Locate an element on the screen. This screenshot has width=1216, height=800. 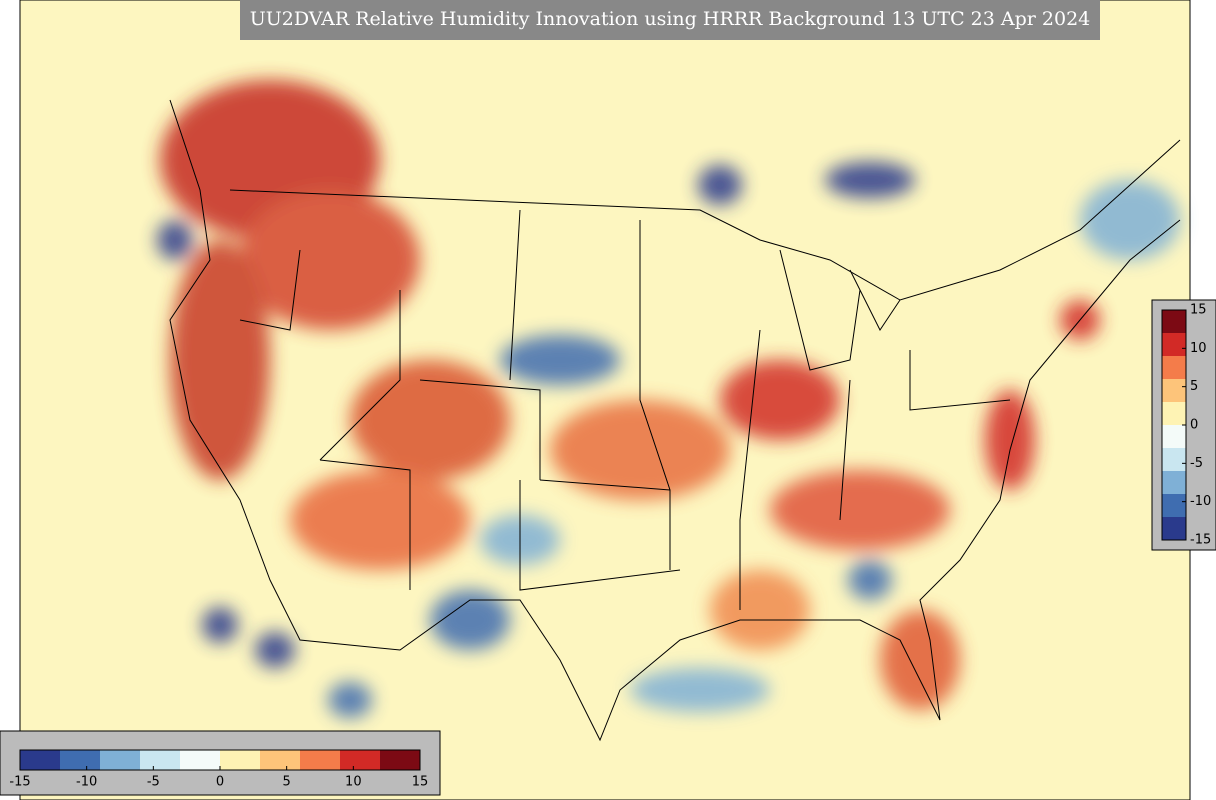
horizontal-colorbar: -15 -10 -5 0 5 10 15 is located at coordinates (220, 763).